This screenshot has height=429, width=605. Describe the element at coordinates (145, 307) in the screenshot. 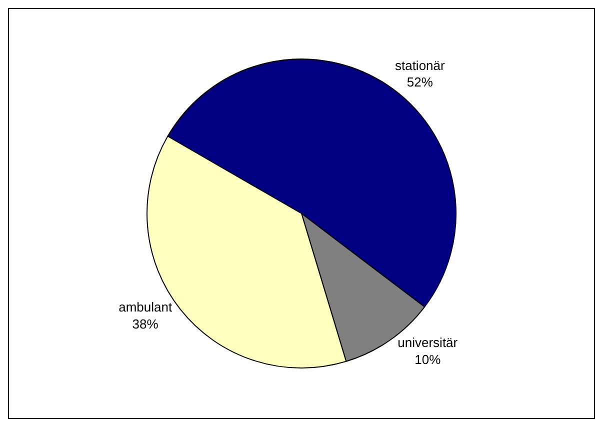

I see `slice-label: ambulant` at that location.